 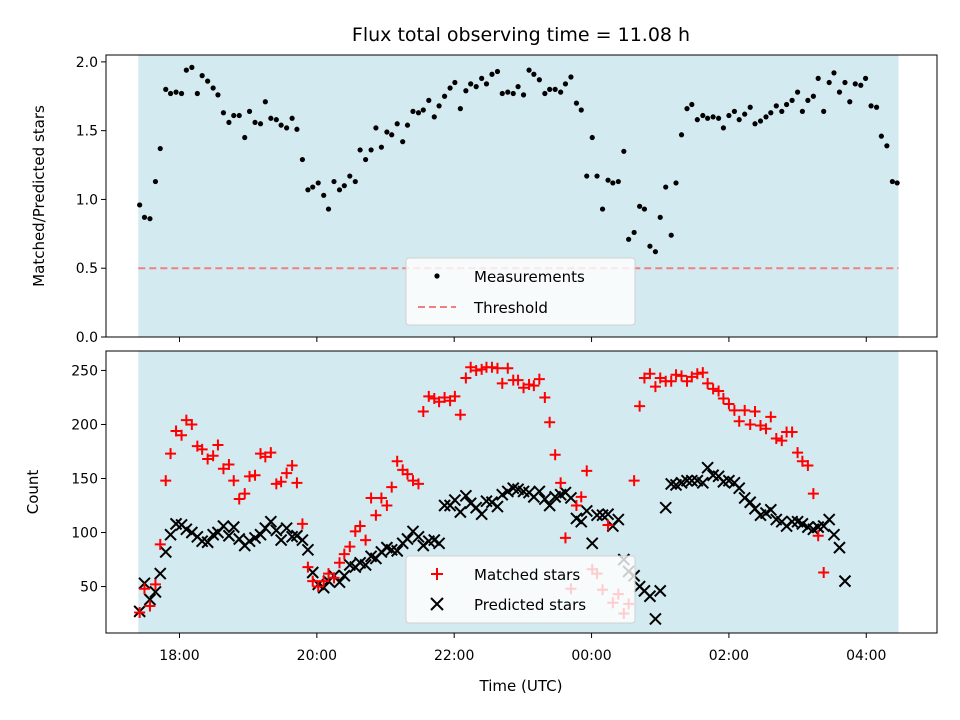 I want to click on ratio-y-axis-label: Matched/Predicted stars, so click(x=39, y=196).